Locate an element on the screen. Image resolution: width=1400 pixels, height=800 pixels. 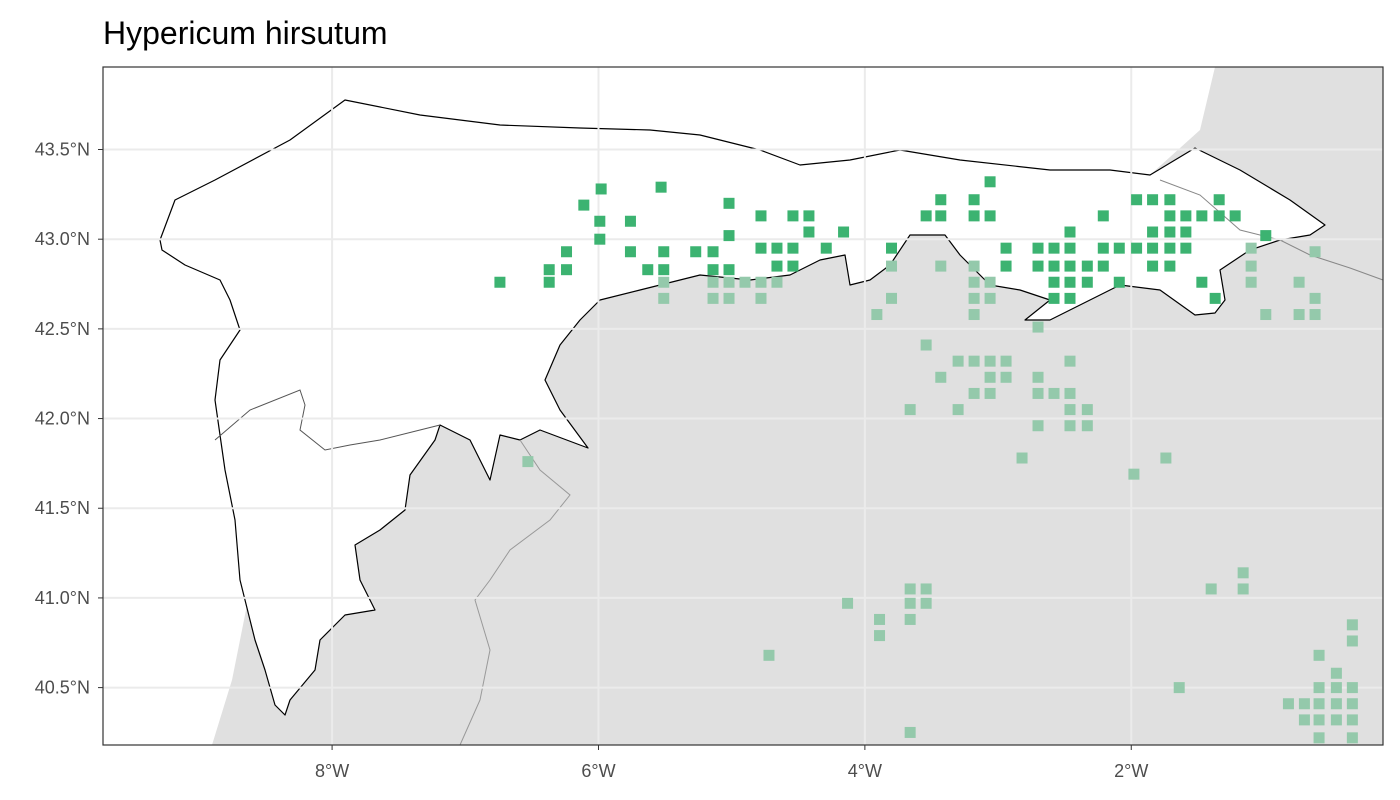
x-tick-label: 4°W is located at coordinates (865, 771).